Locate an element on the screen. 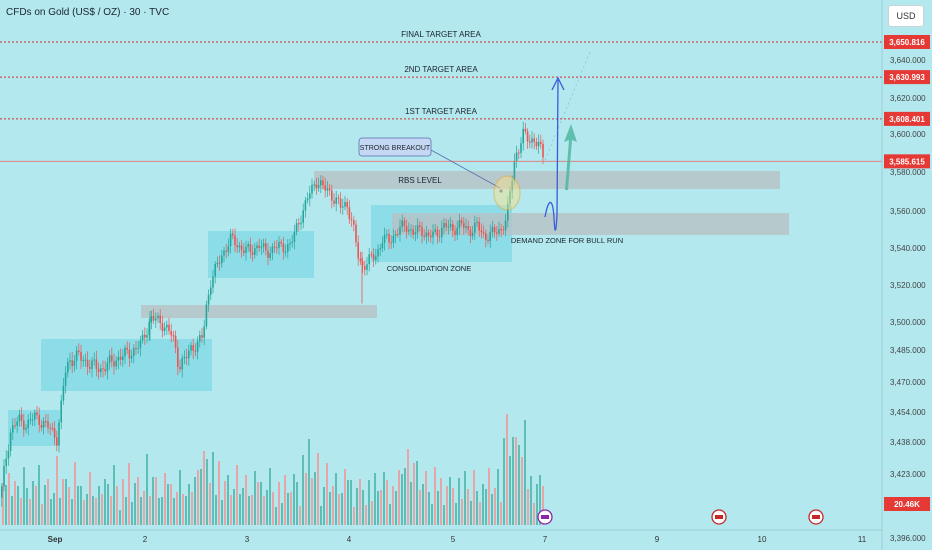 The width and height of the screenshot is (932, 550). price-label: 3,650.816 is located at coordinates (907, 42).